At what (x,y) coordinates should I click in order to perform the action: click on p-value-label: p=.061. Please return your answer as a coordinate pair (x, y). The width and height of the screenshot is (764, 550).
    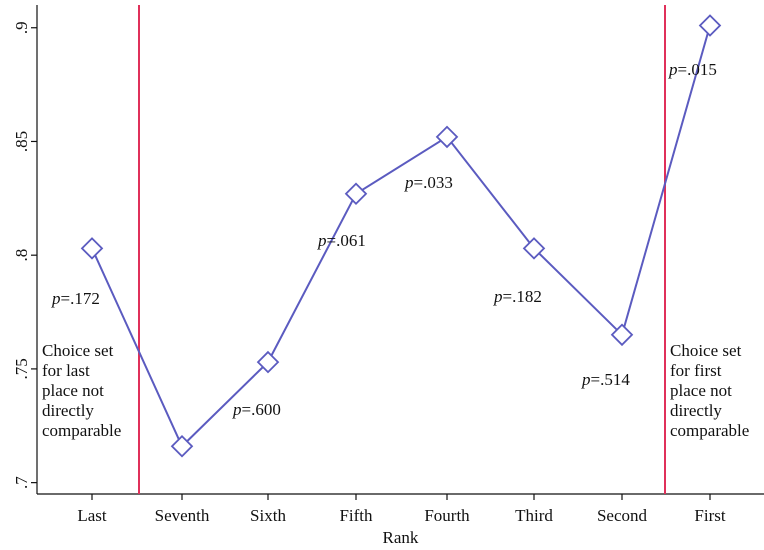
    Looking at the image, I should click on (341, 240).